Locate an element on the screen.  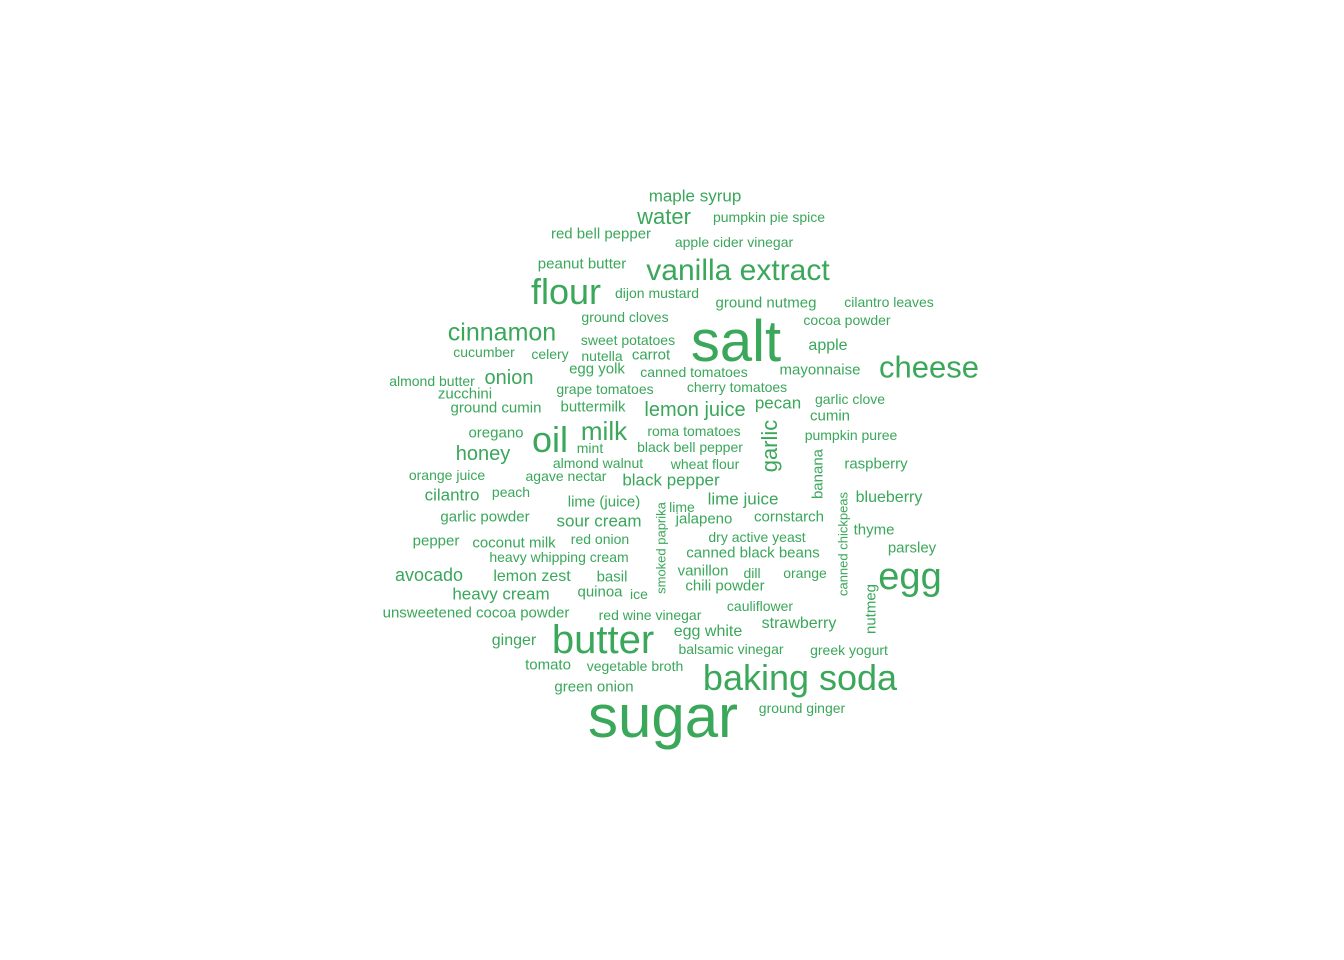
word-cilantro: cilantro is located at coordinates (452, 495).